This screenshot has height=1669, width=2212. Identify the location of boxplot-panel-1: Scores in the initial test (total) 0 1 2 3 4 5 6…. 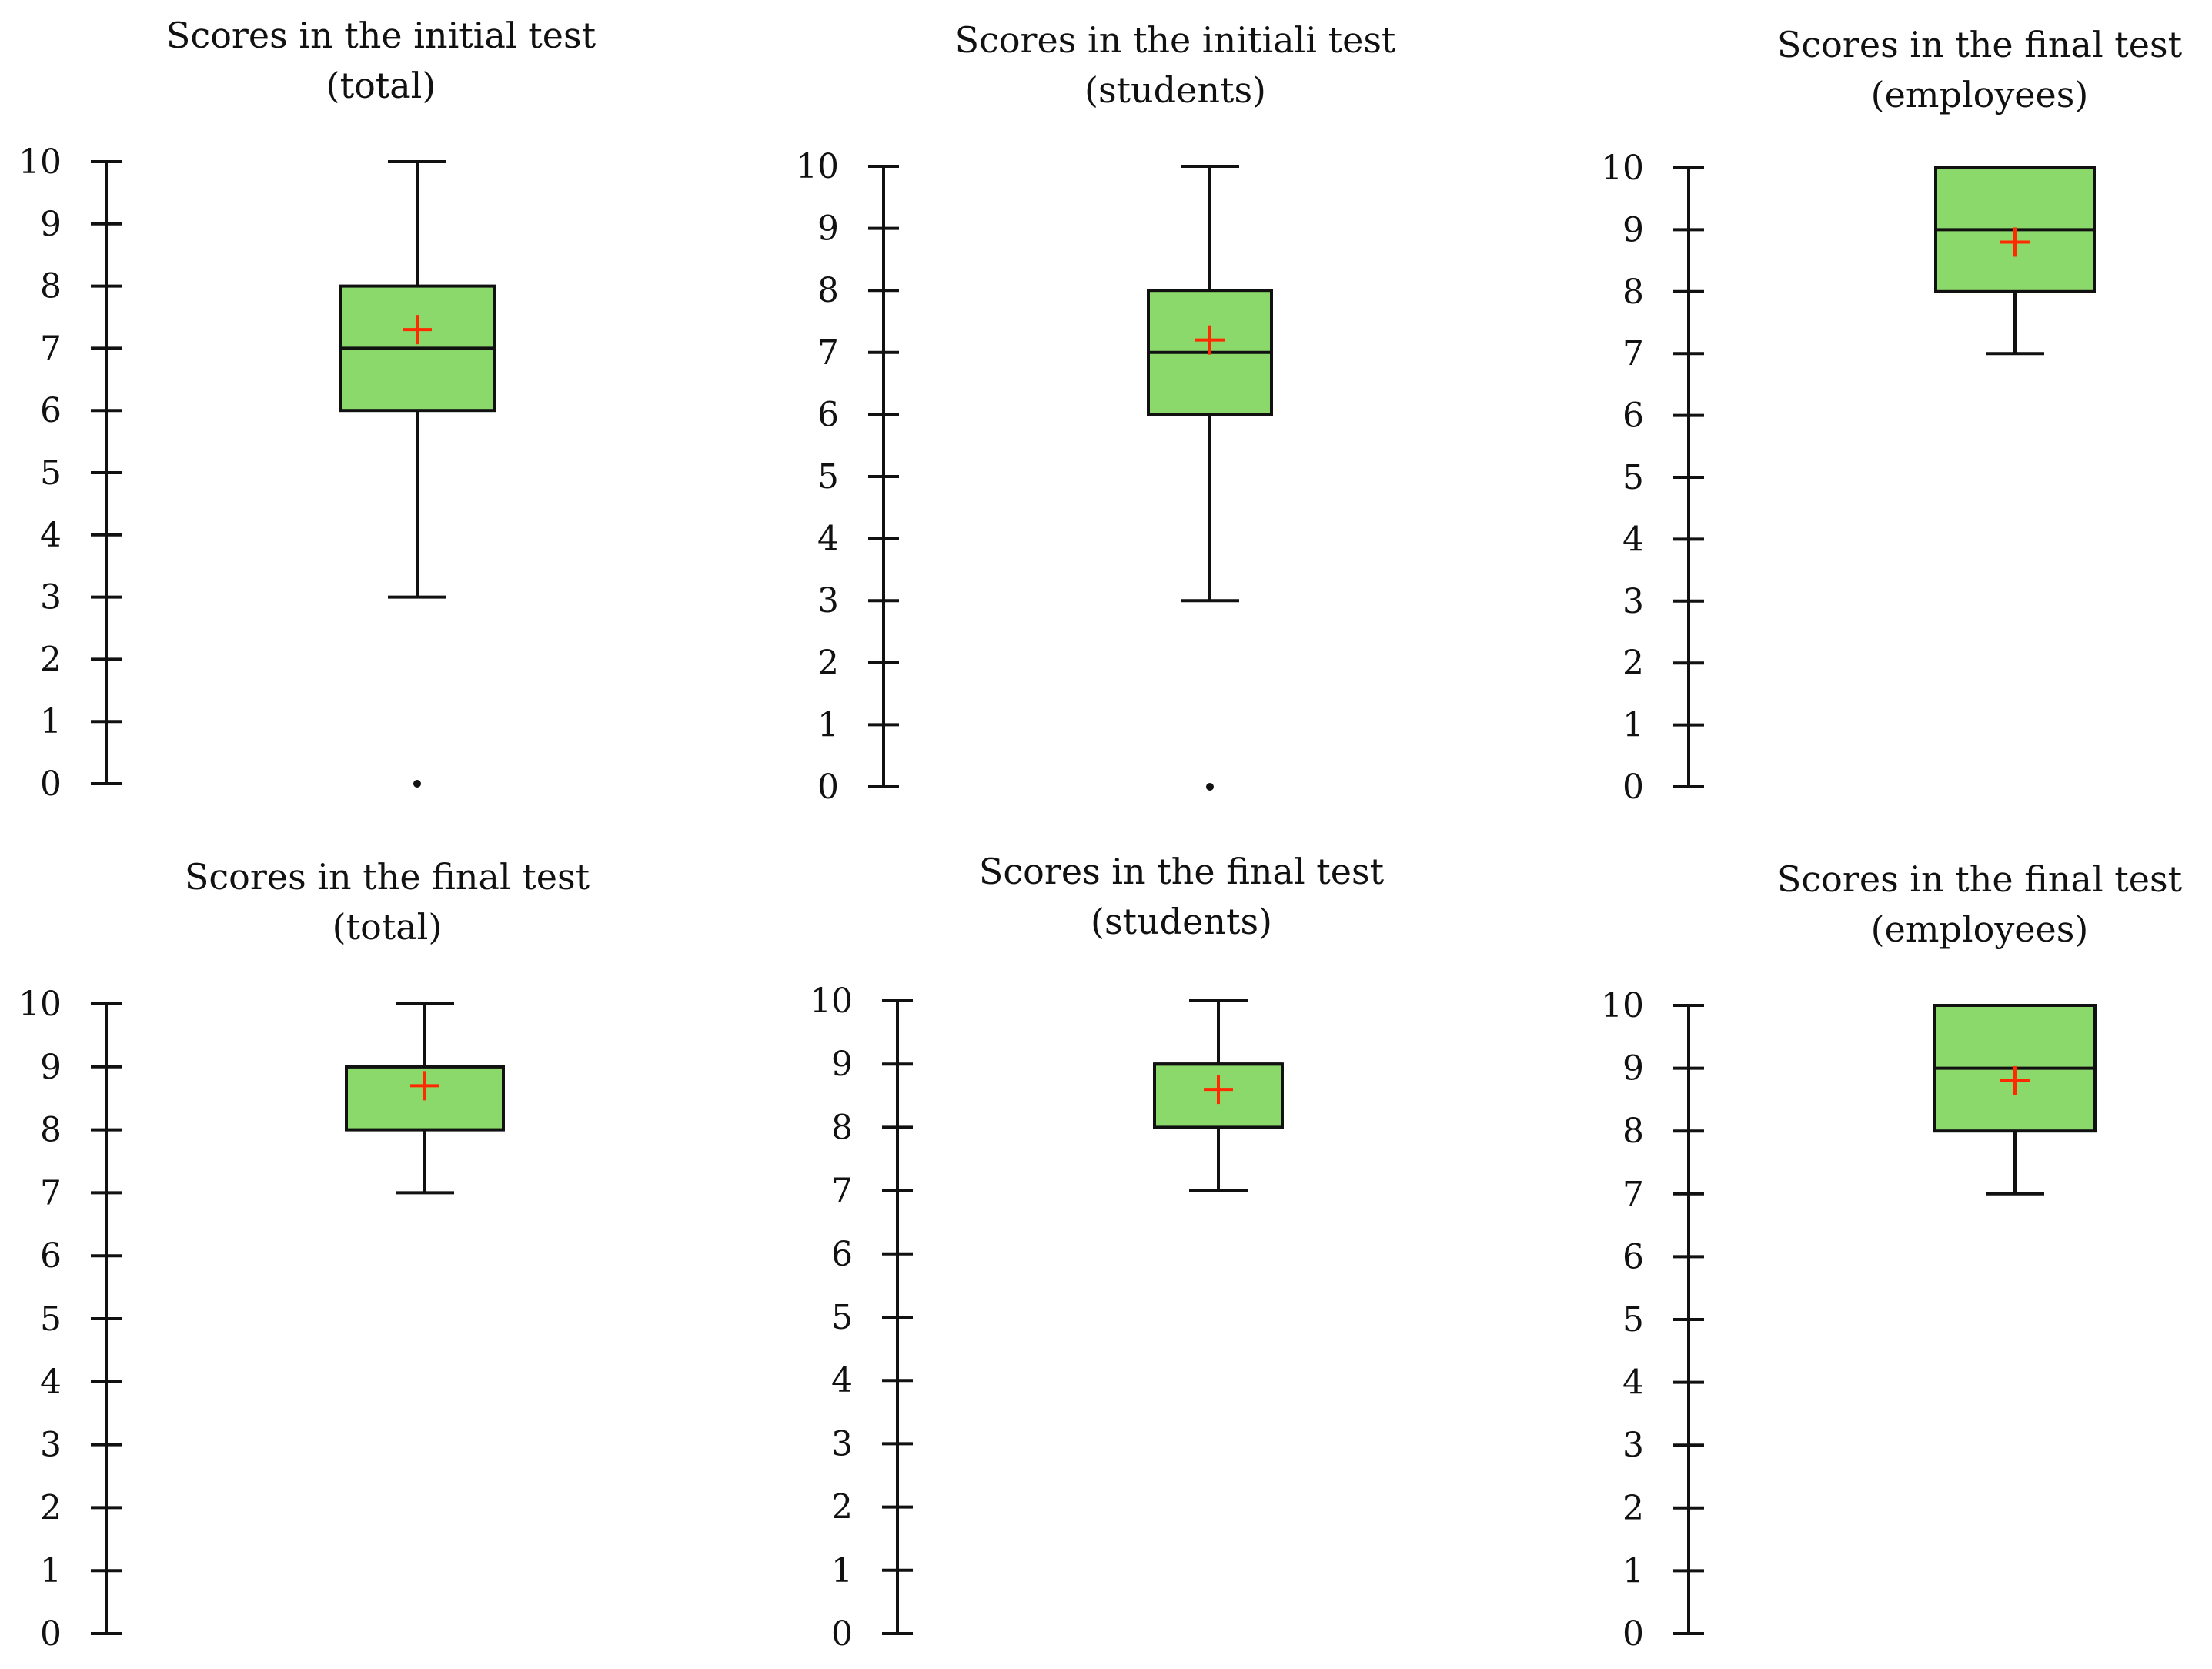
(307, 409).